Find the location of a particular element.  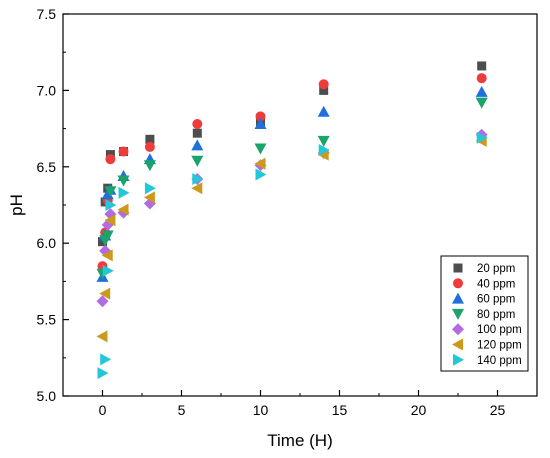

legend-item: 100 ppm is located at coordinates (487, 329).